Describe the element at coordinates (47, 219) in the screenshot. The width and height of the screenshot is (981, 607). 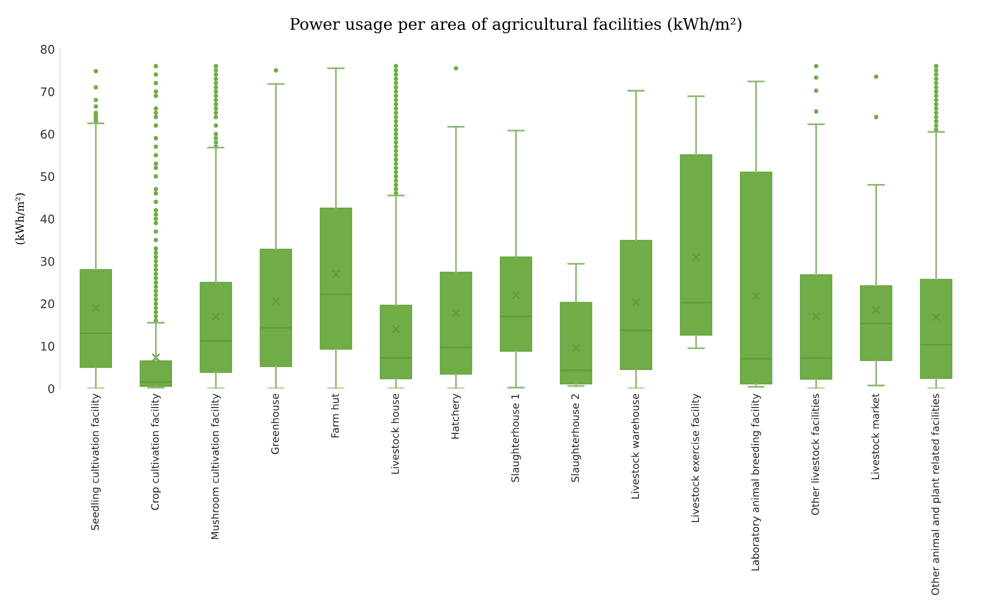
I see `y-tick-label: 40` at that location.